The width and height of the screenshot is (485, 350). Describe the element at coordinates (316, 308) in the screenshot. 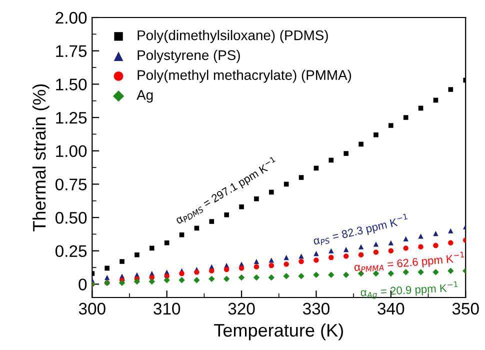

I see `x-tick-label: 330` at that location.